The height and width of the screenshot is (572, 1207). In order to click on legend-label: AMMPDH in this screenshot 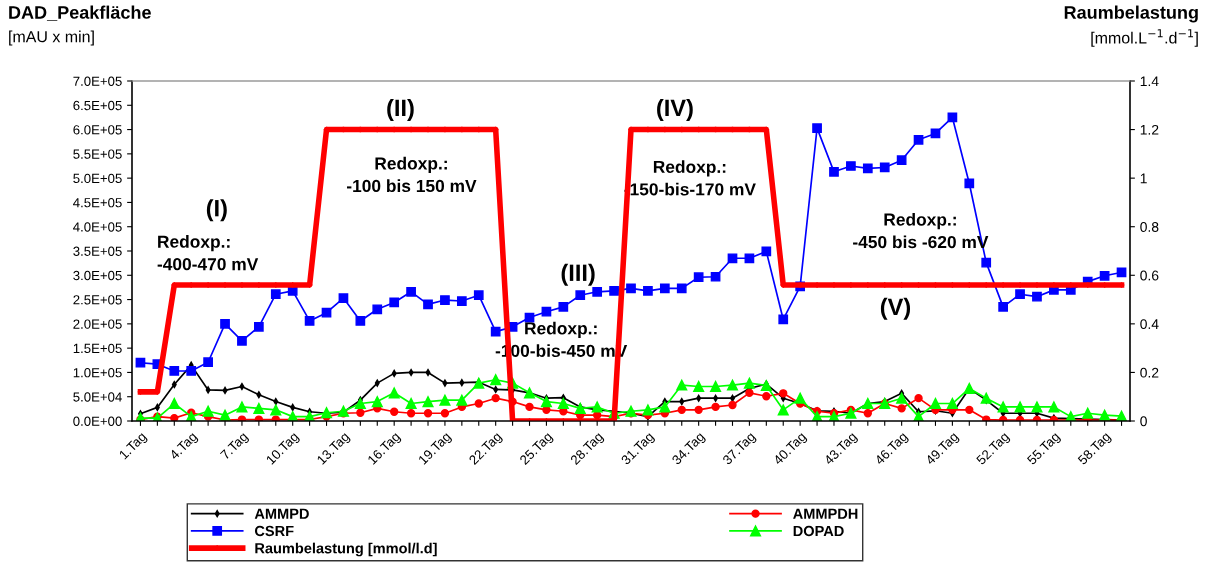, I will do `click(825, 513)`.